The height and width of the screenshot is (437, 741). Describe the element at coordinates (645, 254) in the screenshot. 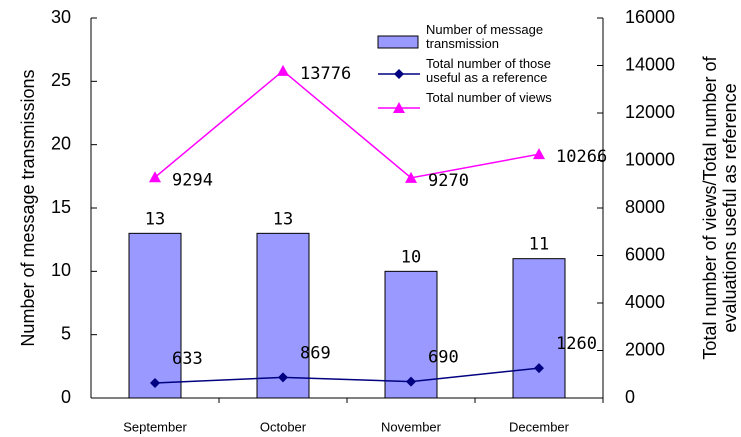

I see `y2-tick-label: 6000` at that location.